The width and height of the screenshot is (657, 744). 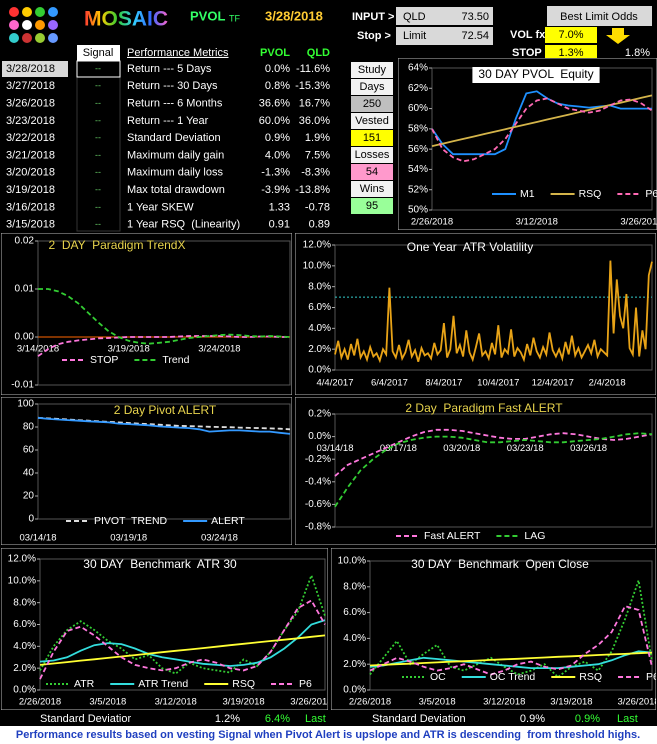 I want to click on qld-cell: -15.3%, so click(x=312, y=86).